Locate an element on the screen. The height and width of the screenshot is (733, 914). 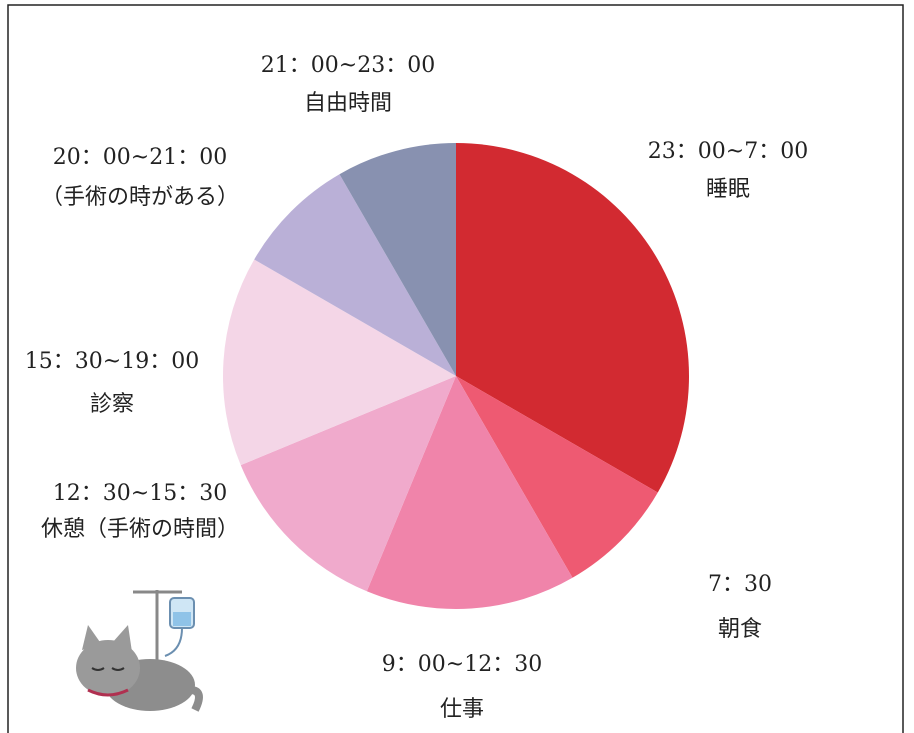
slice-time-label: 20：00~21：00 is located at coordinates (140, 157).